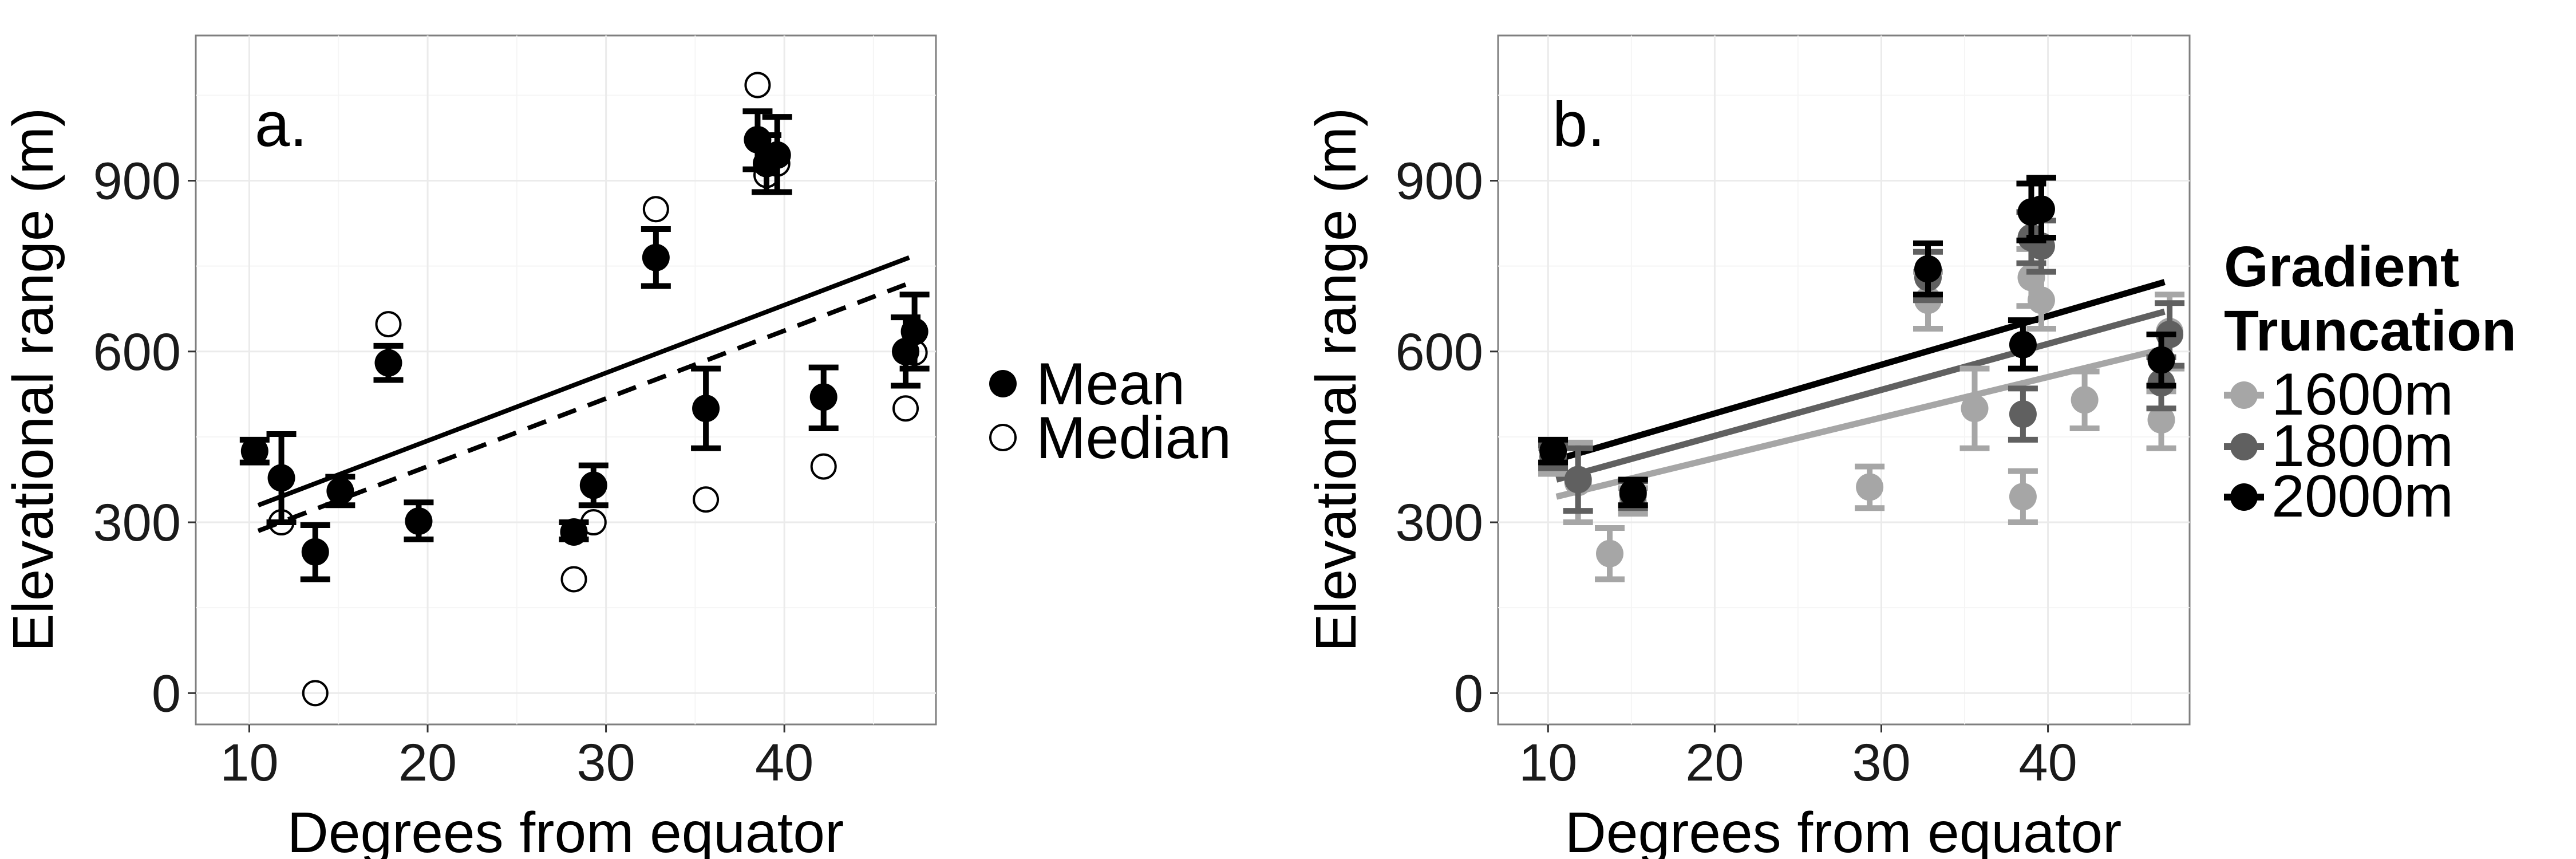 The height and width of the screenshot is (859, 2576). I want to click on legend-title-line1: Gradient, so click(2341, 267).